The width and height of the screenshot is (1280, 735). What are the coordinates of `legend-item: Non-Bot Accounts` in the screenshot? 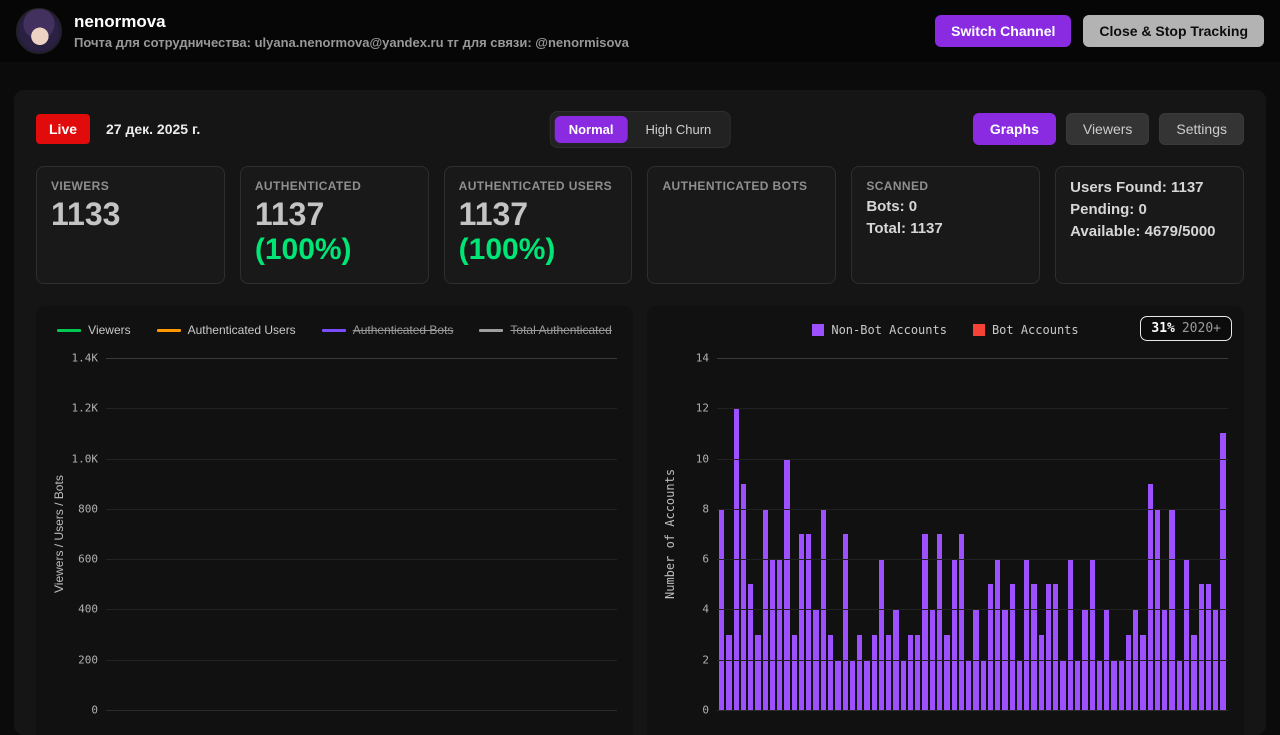 It's located at (879, 330).